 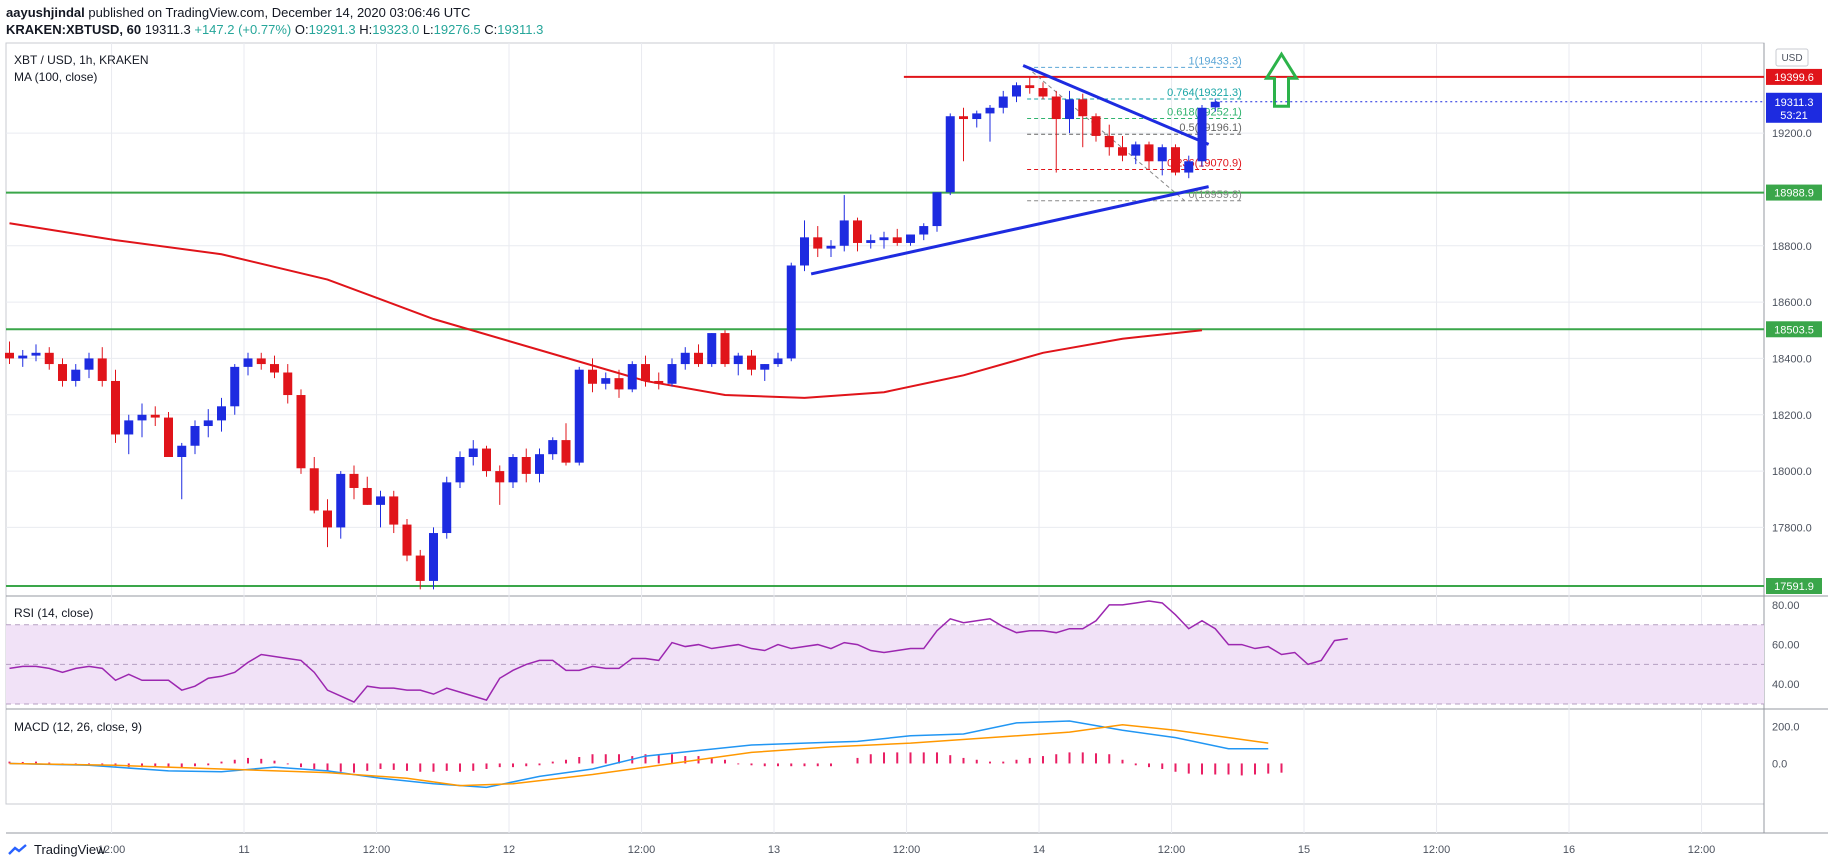 I want to click on main-chart-title: XBT / USD, 1h, KRAKEN, so click(x=81, y=60).